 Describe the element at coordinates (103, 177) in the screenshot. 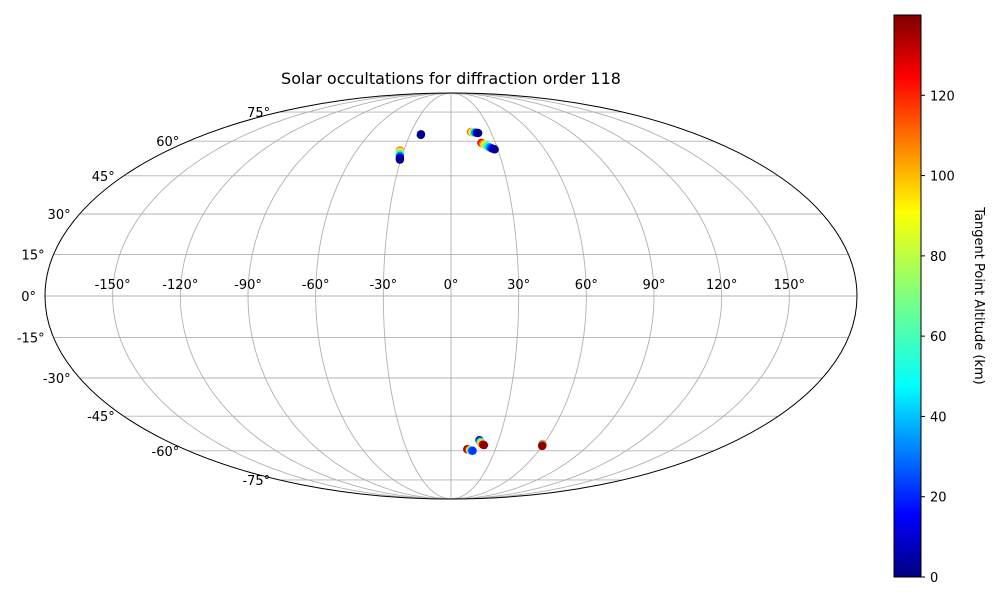

I see `lat-tick-label: 45°` at that location.